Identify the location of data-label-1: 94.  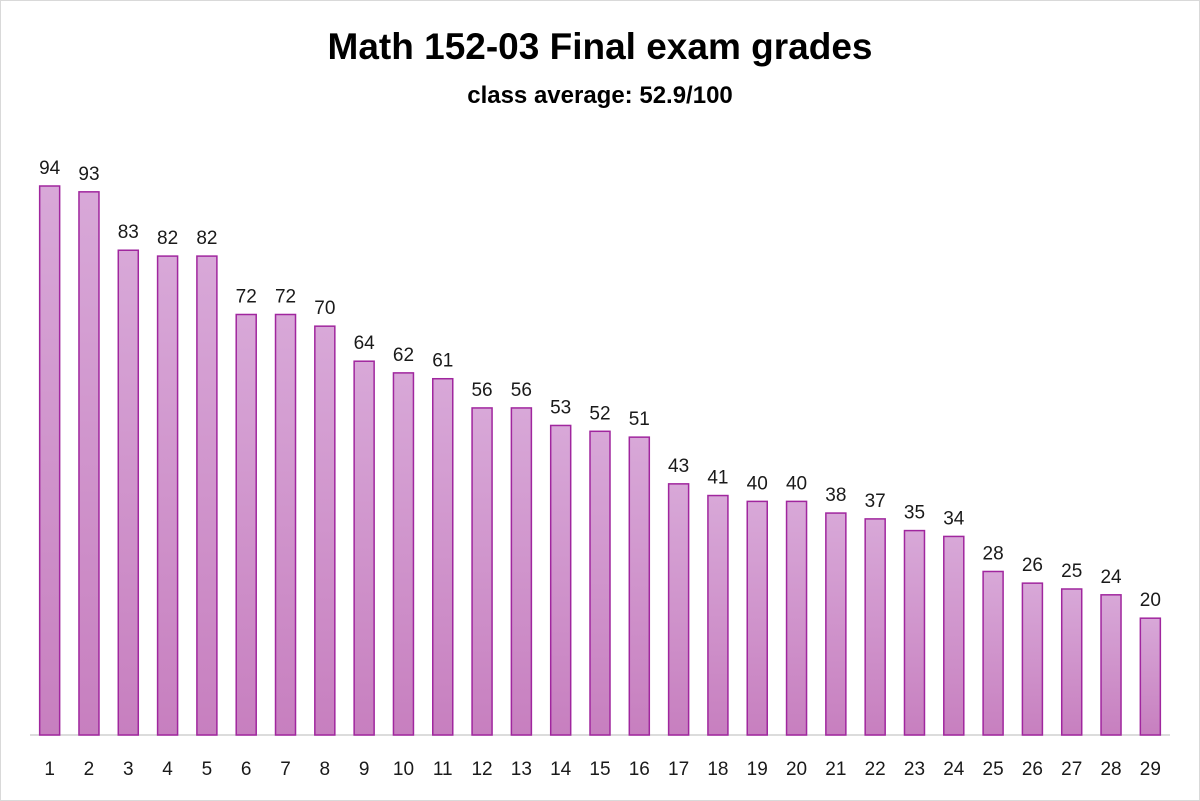
(50, 168).